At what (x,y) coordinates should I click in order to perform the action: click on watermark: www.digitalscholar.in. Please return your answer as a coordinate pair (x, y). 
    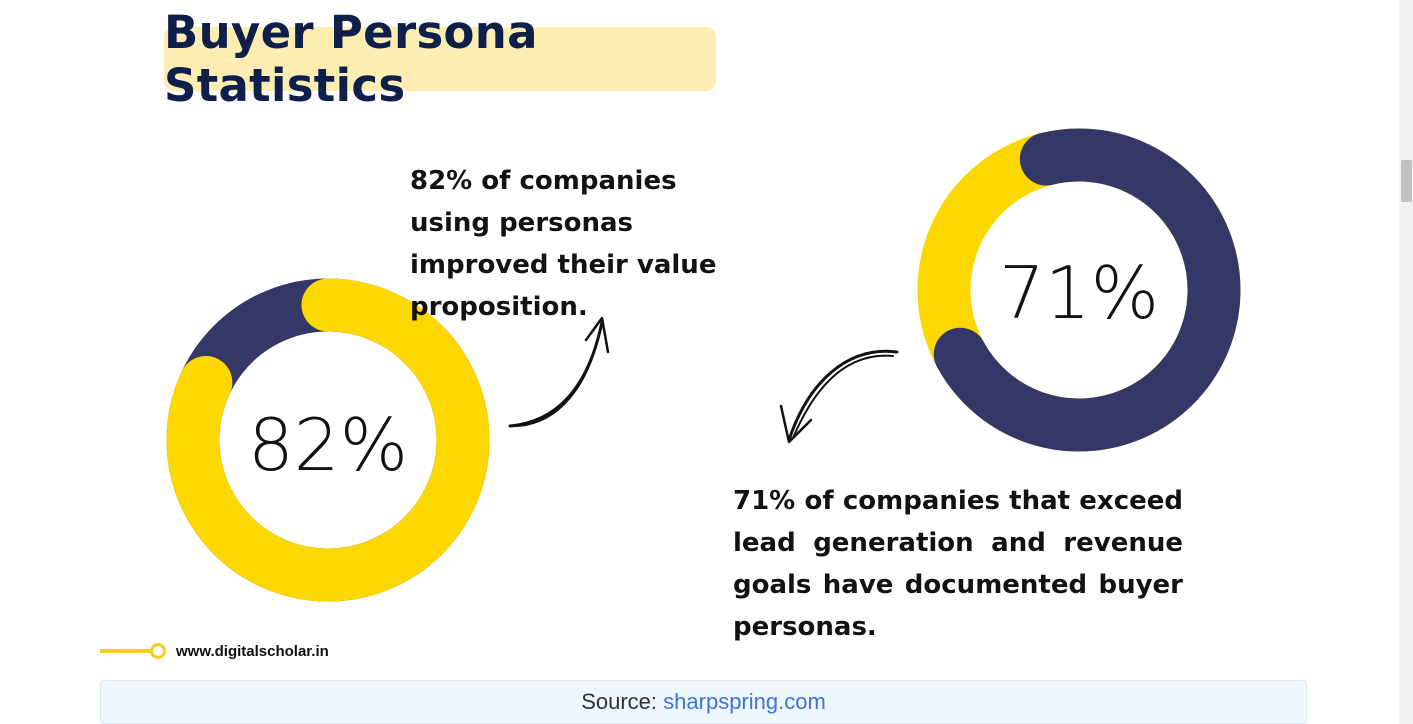
    Looking at the image, I should click on (214, 651).